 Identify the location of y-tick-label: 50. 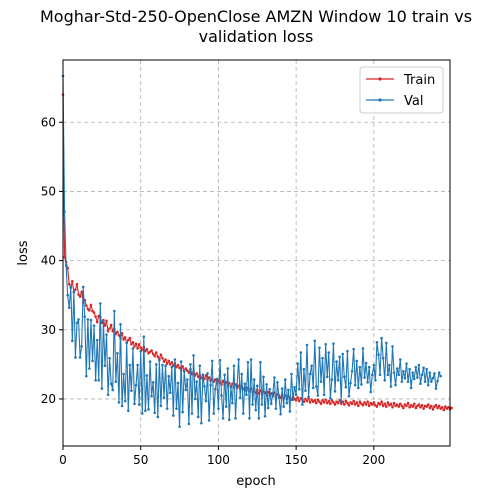
(48, 191).